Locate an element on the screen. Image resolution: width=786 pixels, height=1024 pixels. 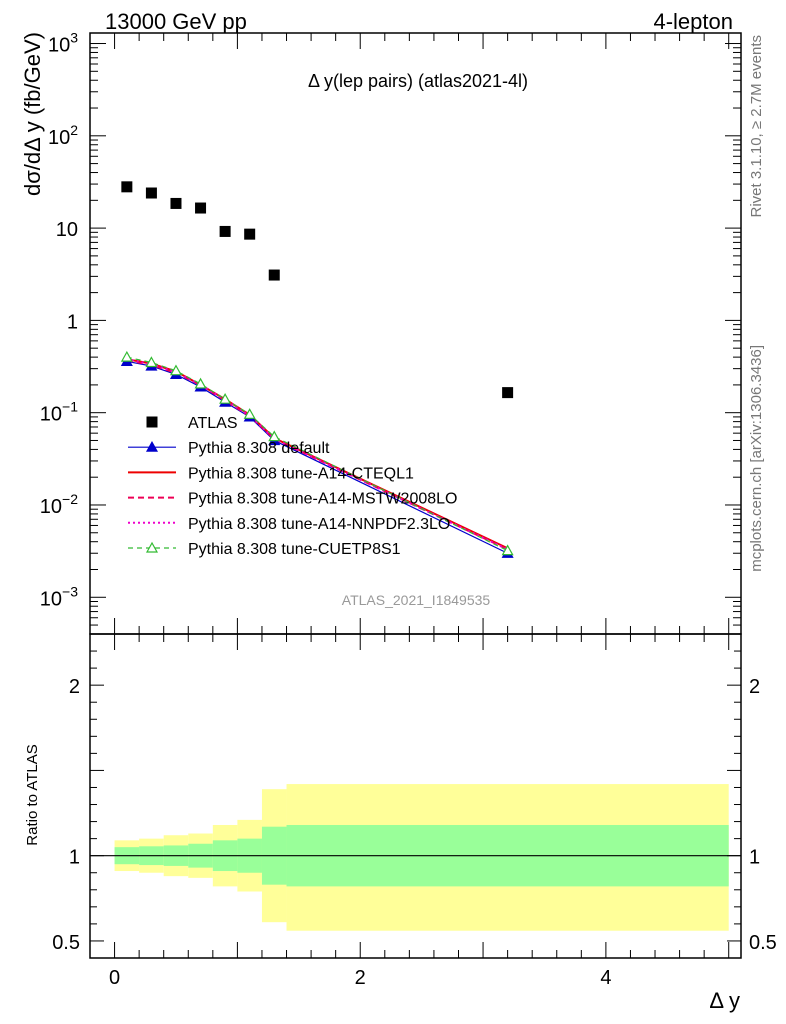
ratio-y-tick-label-right: 2 is located at coordinates (754, 687).